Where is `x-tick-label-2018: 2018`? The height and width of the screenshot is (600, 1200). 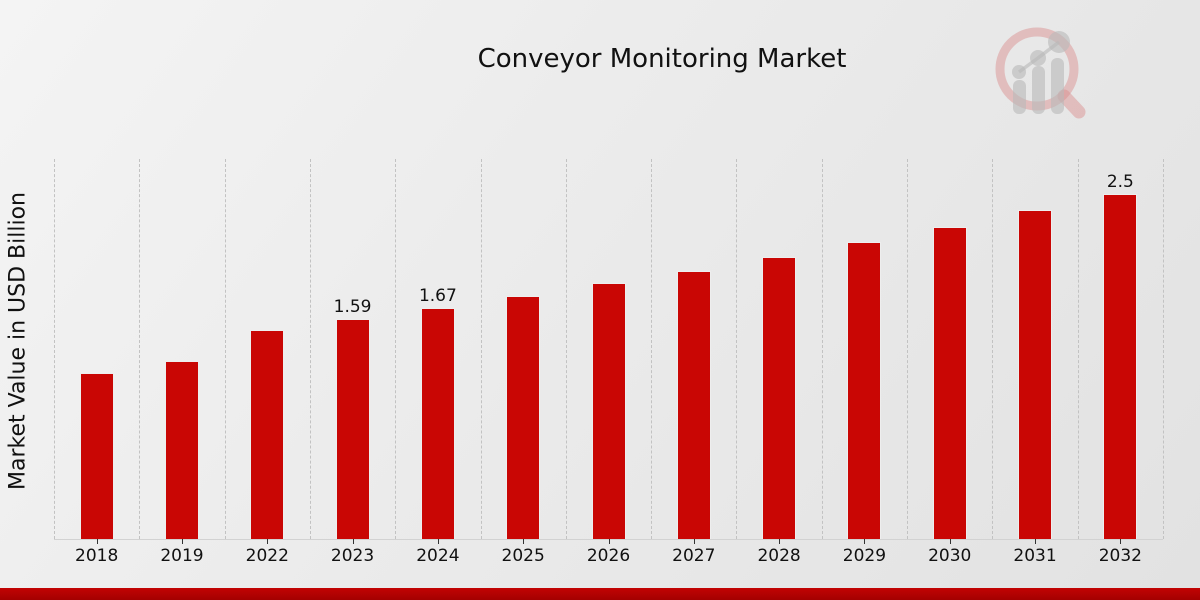 x-tick-label-2018: 2018 is located at coordinates (97, 556).